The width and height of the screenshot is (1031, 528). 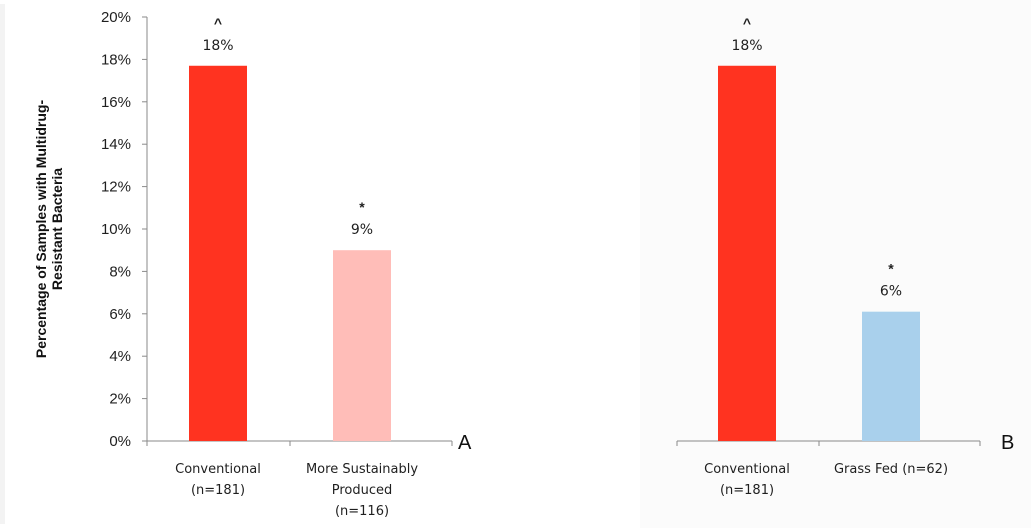 I want to click on category-label-line: (n=116), so click(x=362, y=511).